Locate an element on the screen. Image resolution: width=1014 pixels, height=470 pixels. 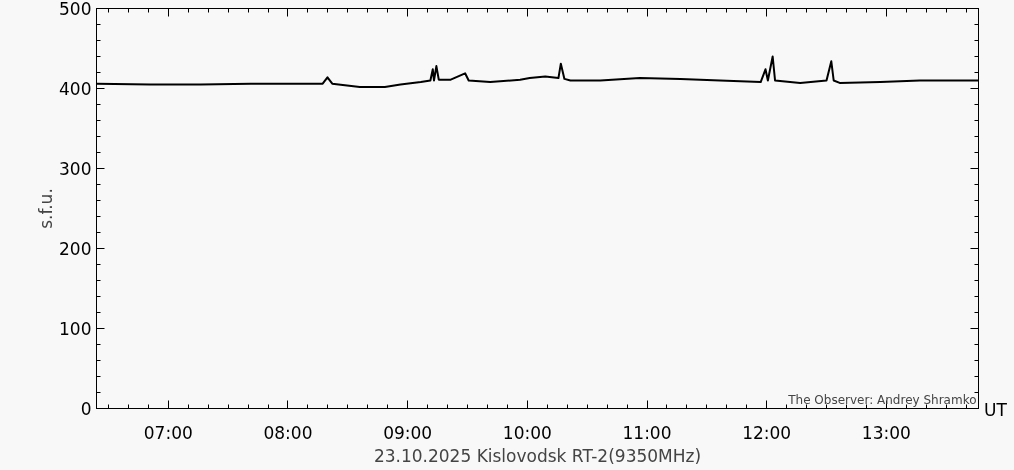
y-tick-label: 100 is located at coordinates (75, 329).